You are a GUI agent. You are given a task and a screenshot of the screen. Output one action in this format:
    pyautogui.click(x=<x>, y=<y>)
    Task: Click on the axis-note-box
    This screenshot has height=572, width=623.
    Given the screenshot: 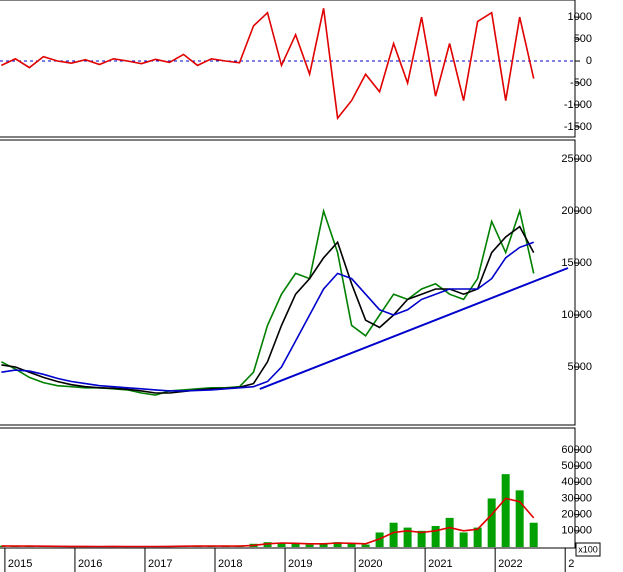 What is the action you would take?
    pyautogui.click(x=588, y=549)
    